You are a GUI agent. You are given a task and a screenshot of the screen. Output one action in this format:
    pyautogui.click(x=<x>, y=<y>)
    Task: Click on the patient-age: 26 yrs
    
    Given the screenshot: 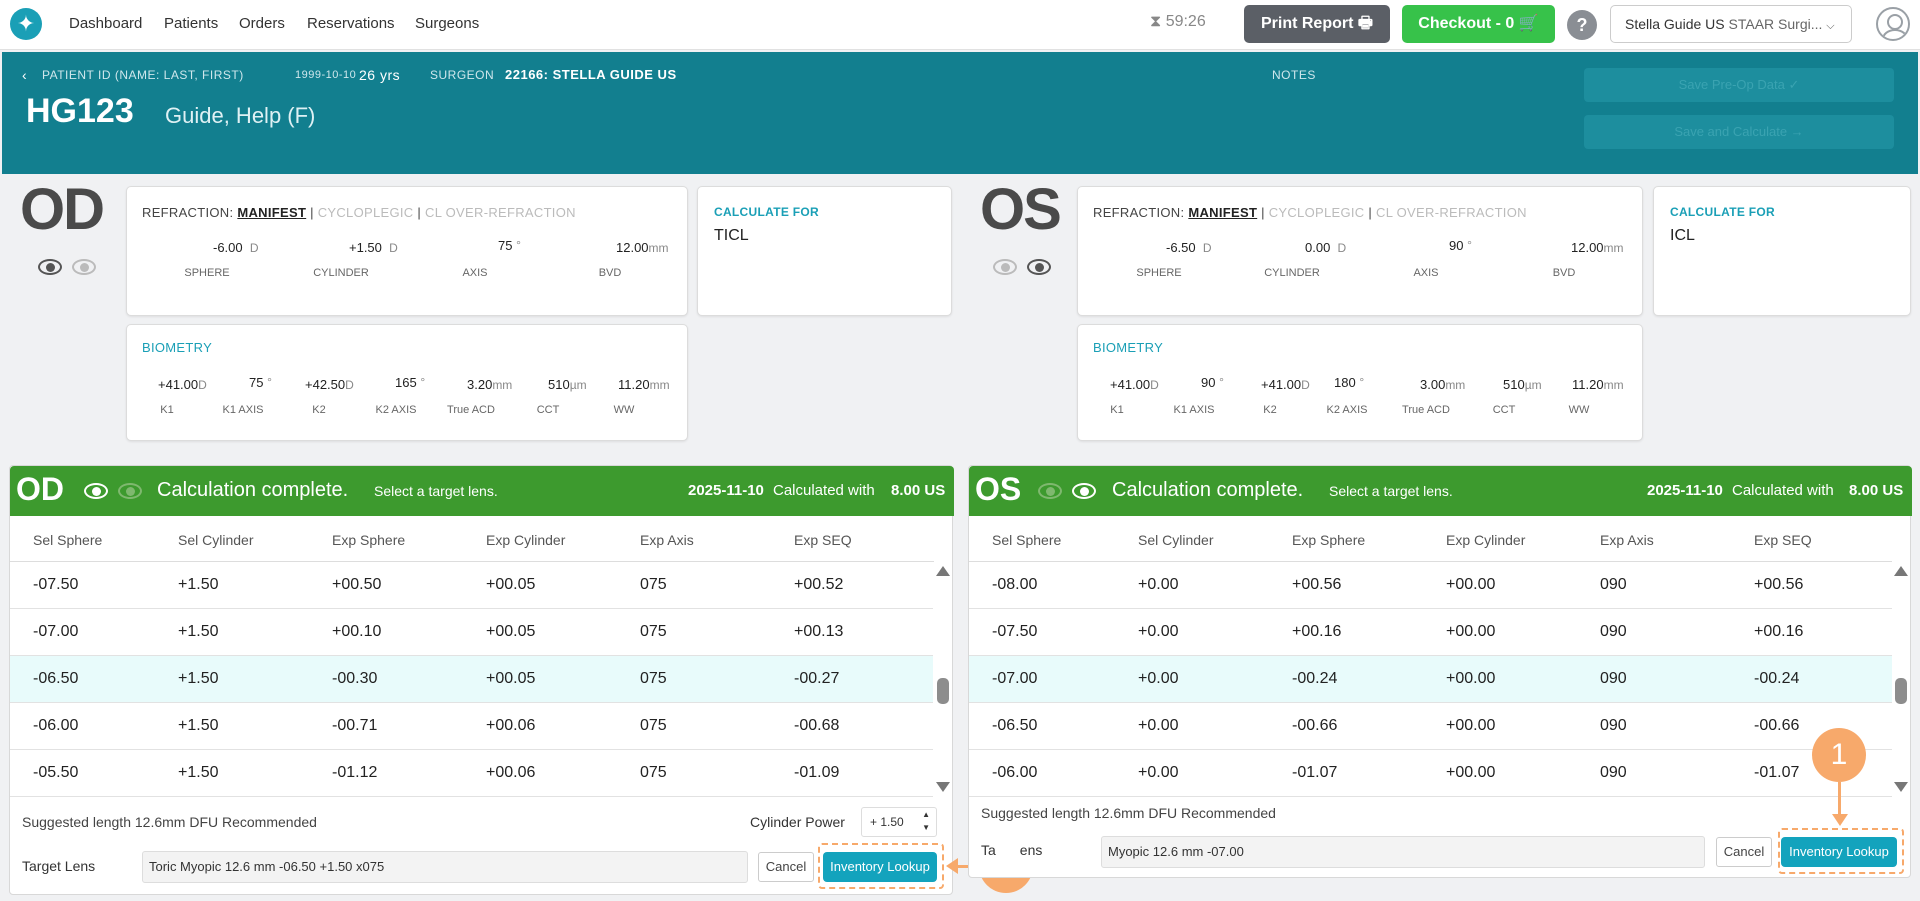 What is the action you would take?
    pyautogui.click(x=380, y=75)
    